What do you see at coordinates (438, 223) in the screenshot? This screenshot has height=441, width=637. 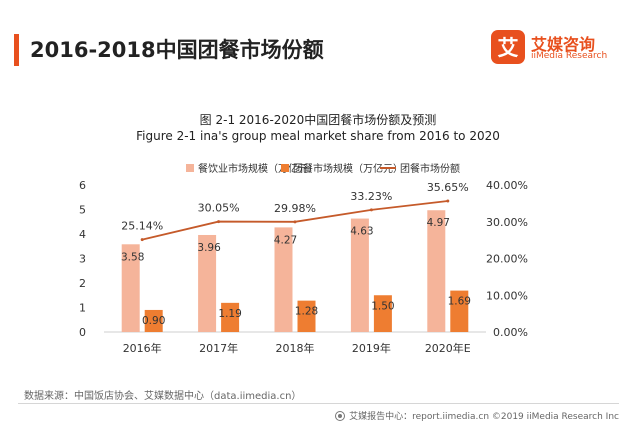 I see `bar-value-label: 4.97` at bounding box center [438, 223].